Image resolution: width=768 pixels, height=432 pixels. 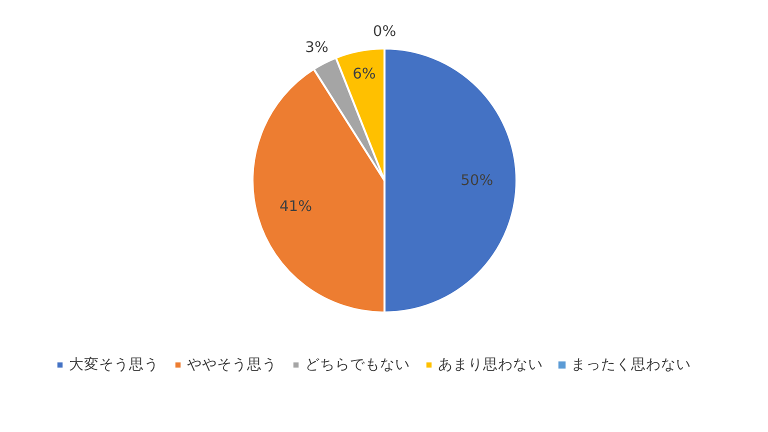 What do you see at coordinates (295, 206) in the screenshot?
I see `data-label: 41%` at bounding box center [295, 206].